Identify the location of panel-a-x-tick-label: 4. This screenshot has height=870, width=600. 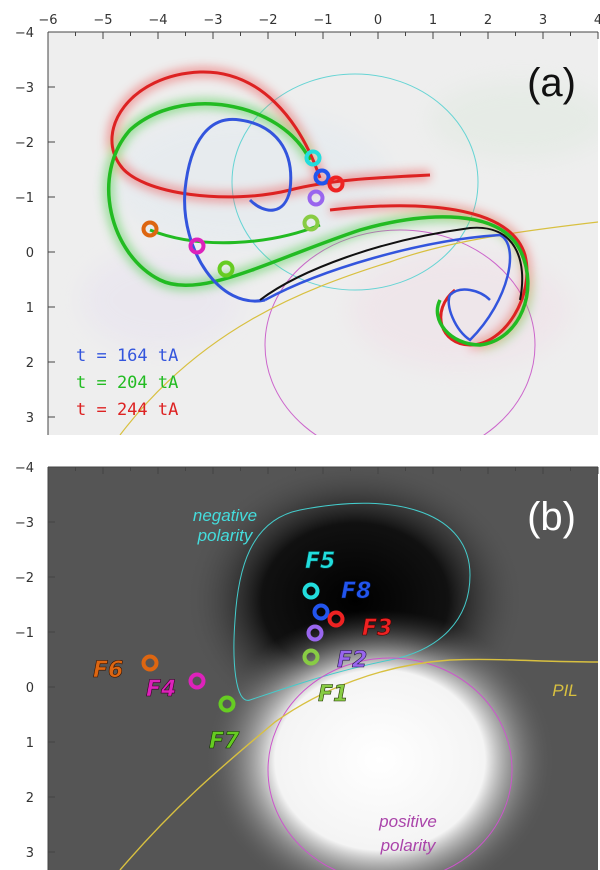
(597, 20).